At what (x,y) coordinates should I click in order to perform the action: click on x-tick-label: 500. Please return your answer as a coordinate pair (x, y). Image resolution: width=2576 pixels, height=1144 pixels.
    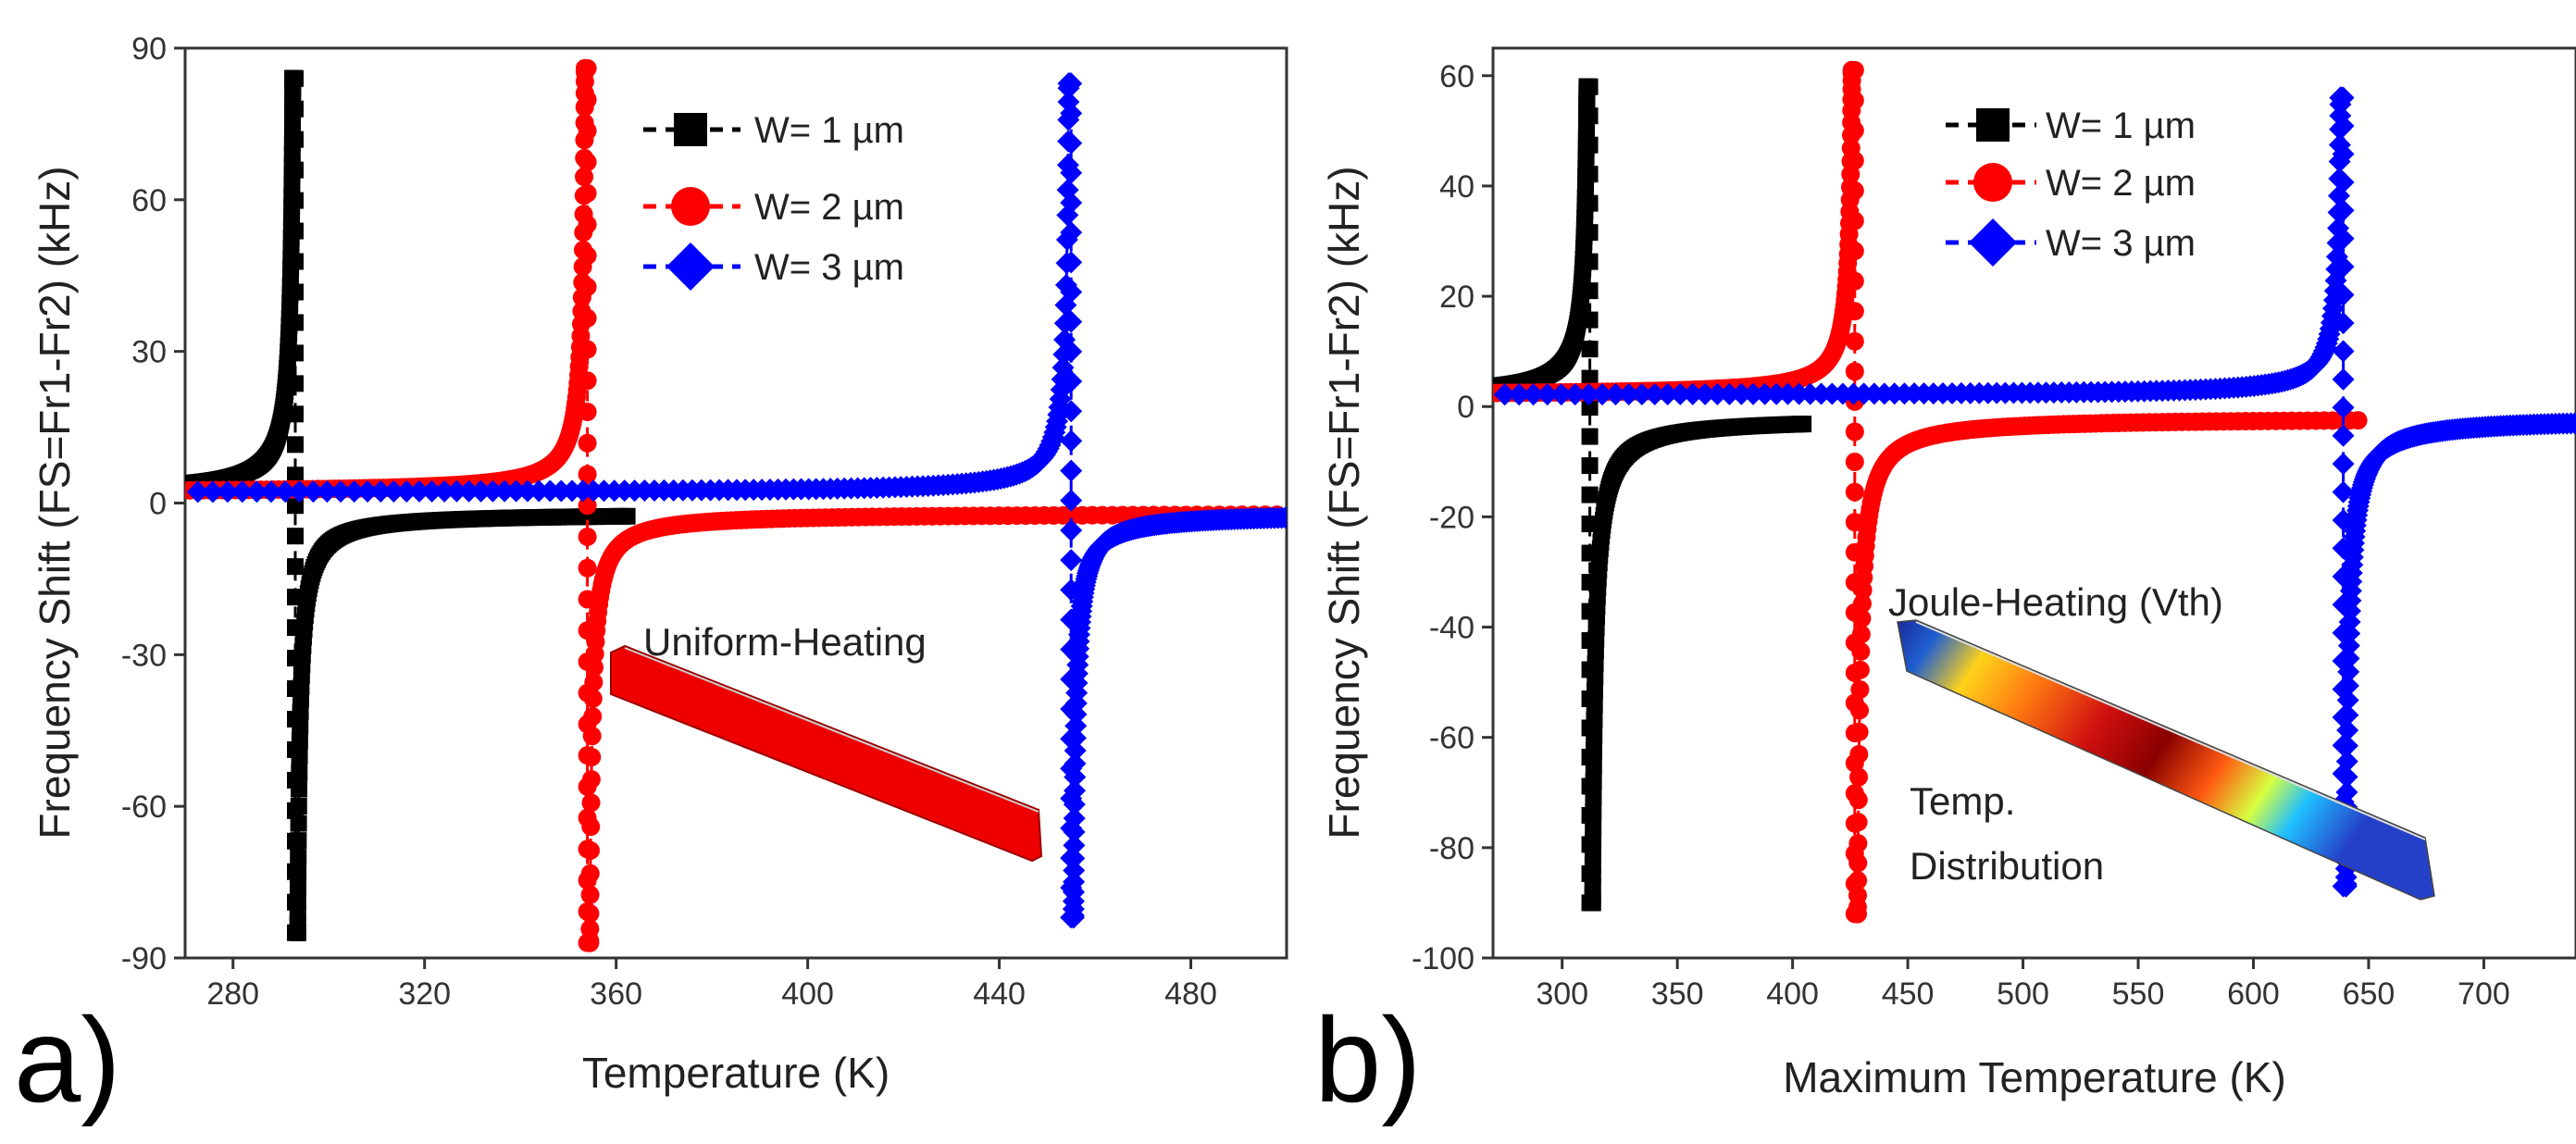
    Looking at the image, I should click on (2023, 994).